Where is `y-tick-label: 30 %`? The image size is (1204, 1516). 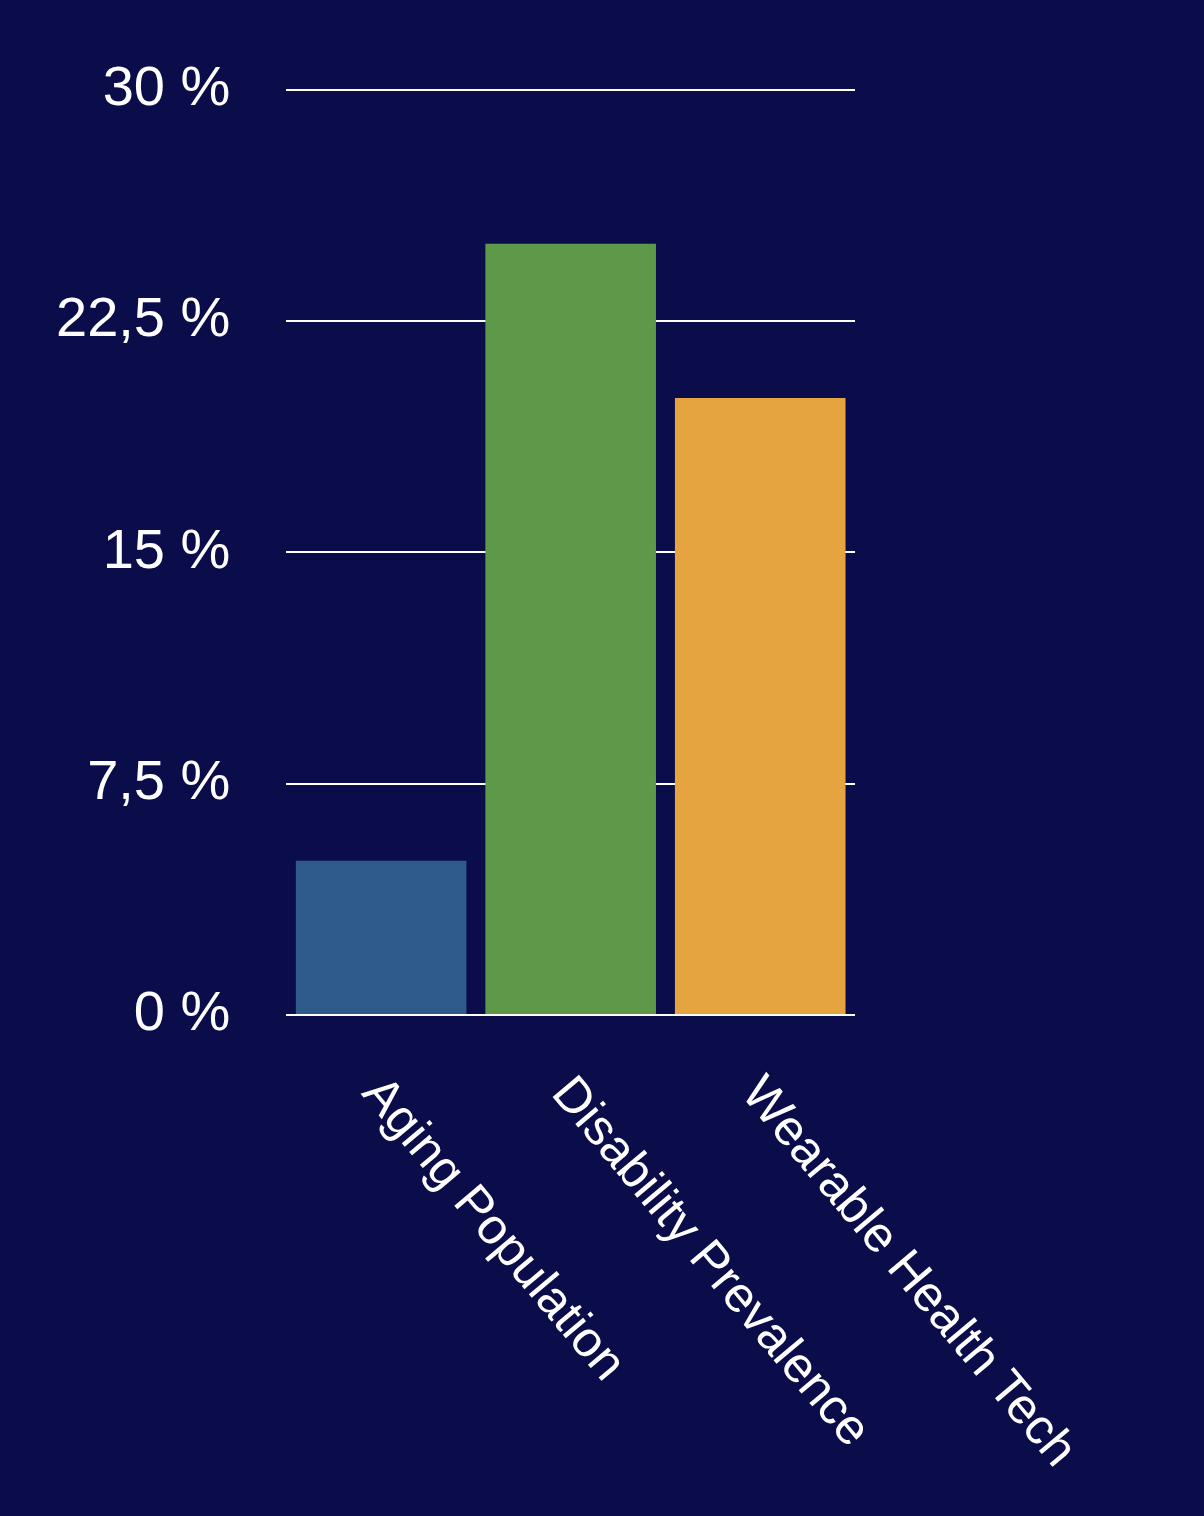
y-tick-label: 30 % is located at coordinates (166, 86).